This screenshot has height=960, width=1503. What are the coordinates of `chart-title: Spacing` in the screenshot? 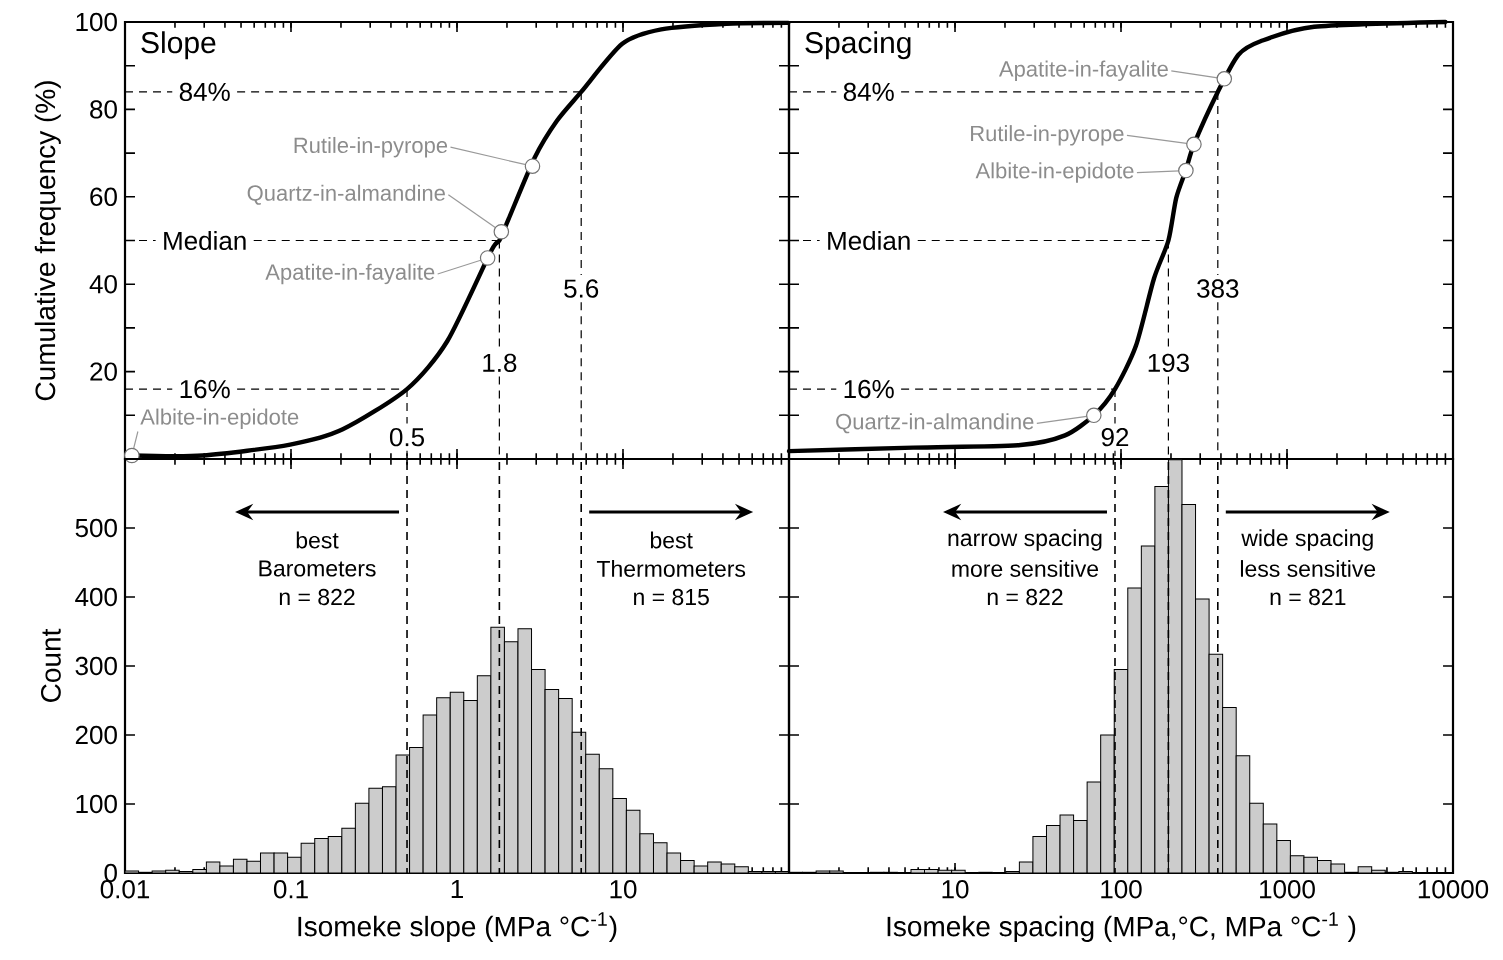 It's located at (858, 45).